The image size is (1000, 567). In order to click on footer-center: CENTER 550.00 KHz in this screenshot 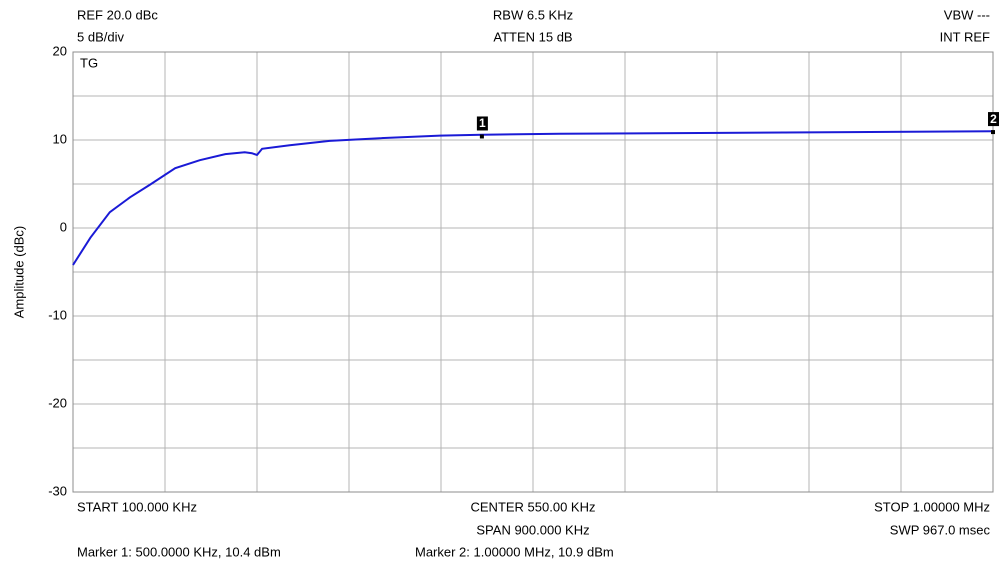, I will do `click(533, 506)`.